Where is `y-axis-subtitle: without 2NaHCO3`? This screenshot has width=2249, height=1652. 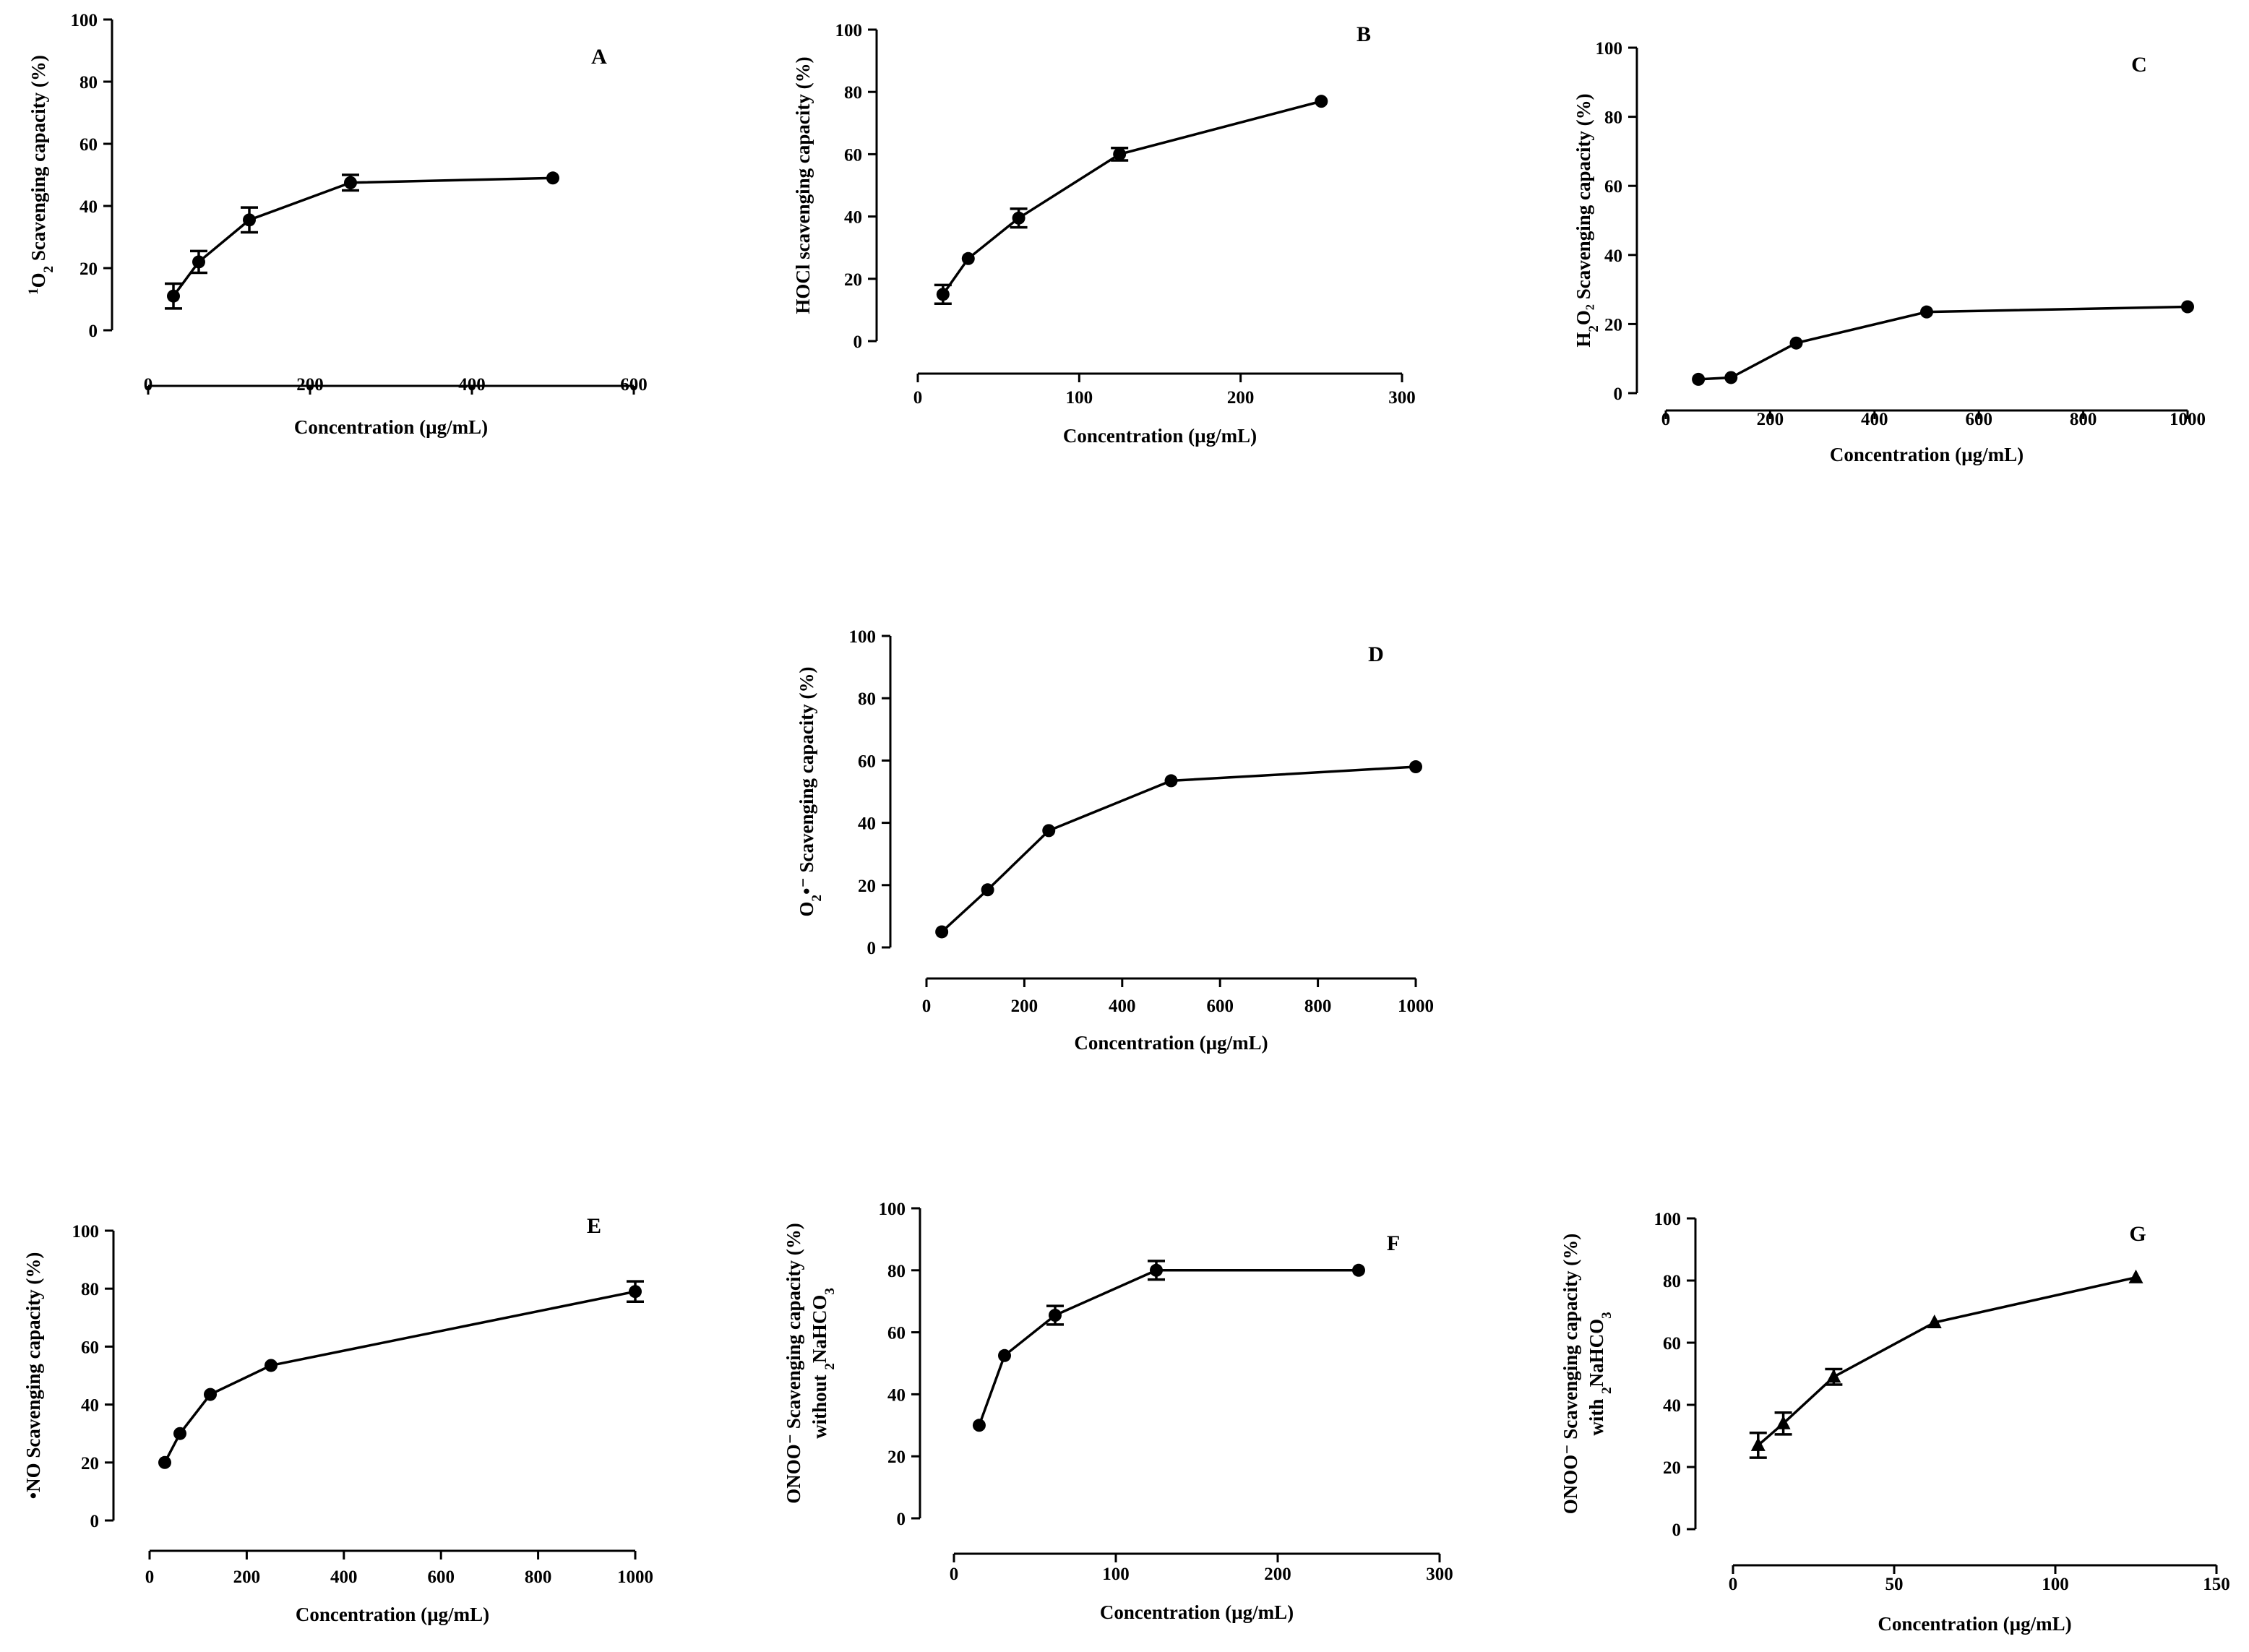
y-axis-subtitle: without 2NaHCO3 is located at coordinates (823, 1363).